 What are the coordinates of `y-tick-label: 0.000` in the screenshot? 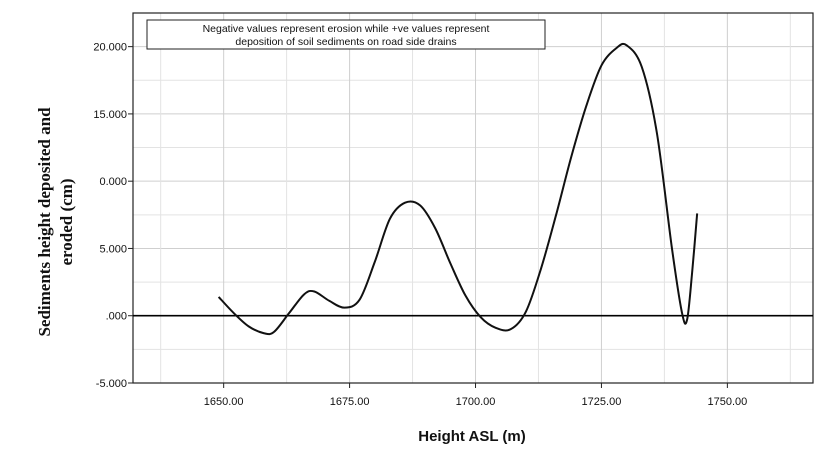 It's located at (113, 182).